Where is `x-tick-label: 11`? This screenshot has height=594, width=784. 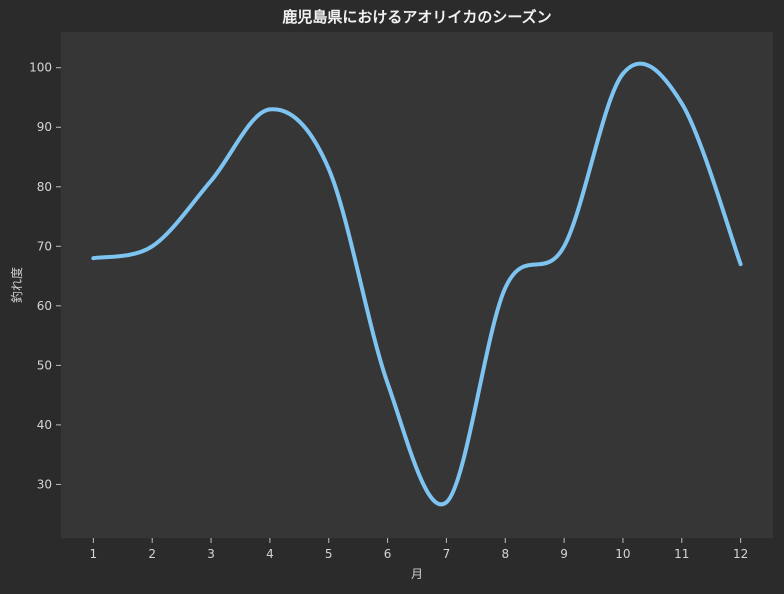
x-tick-label: 11 is located at coordinates (681, 554).